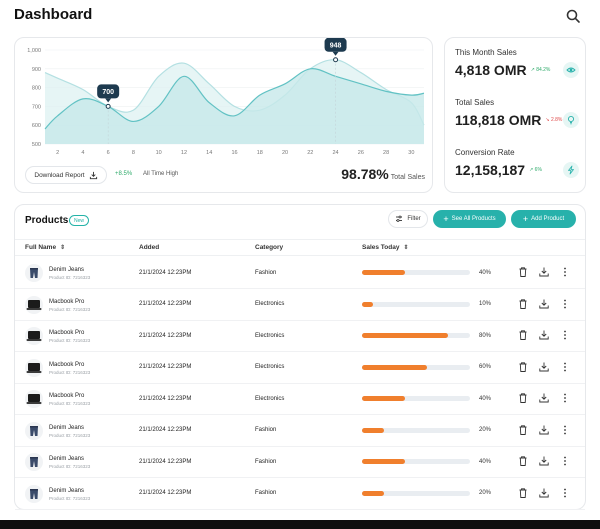 This screenshot has width=600, height=529. I want to click on download-label: Download Report, so click(59, 175).